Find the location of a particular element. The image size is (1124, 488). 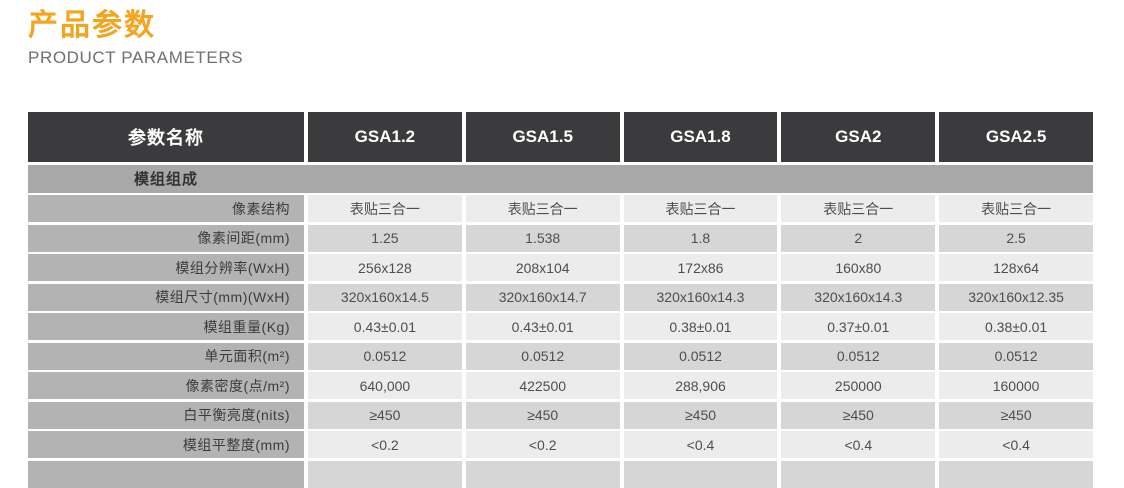

section-header-label: 模组组成 is located at coordinates (165, 179).